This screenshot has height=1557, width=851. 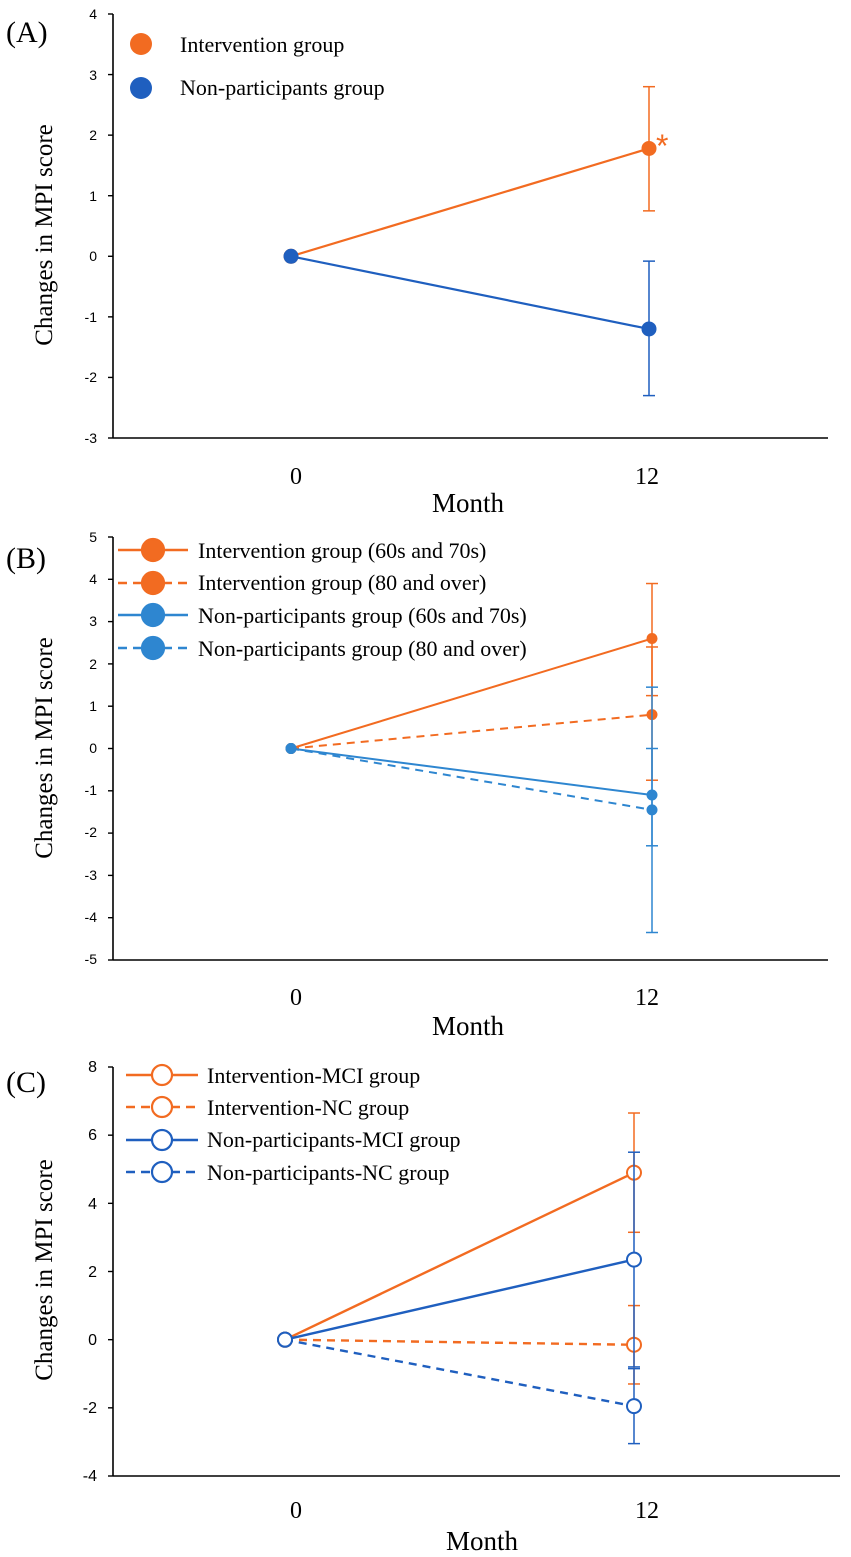 I want to click on legend-label: Non-participants group (60s and 70s), so click(x=362, y=615).